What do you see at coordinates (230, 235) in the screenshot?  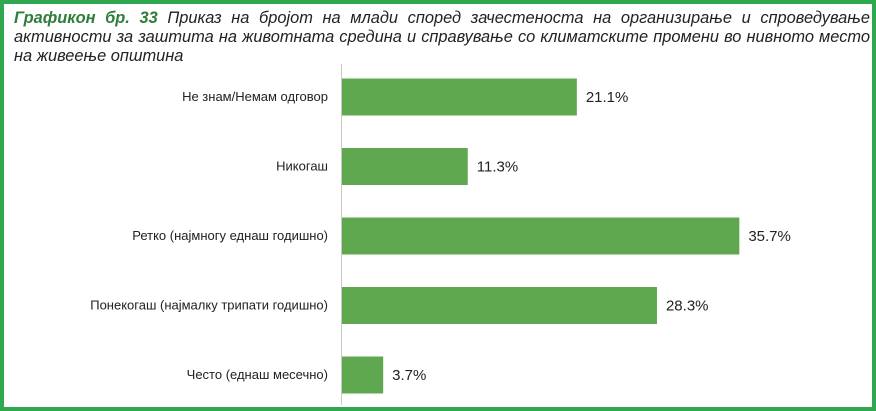 I see `category-label: Ретко (најмногу еднаш годишно)` at bounding box center [230, 235].